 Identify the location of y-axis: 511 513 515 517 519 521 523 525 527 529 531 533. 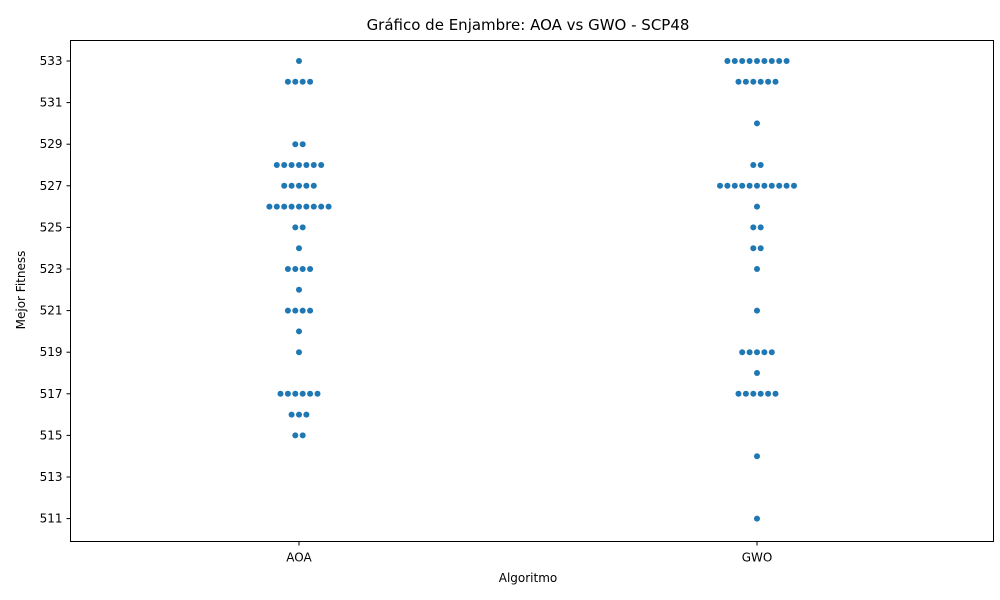
(55, 290).